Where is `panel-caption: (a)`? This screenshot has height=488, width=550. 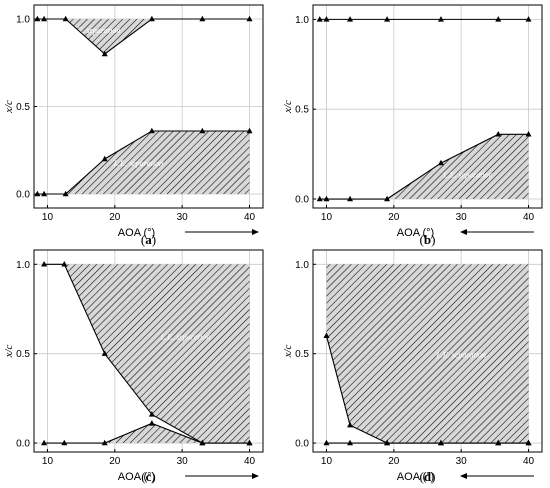
panel-caption: (a) is located at coordinates (148, 239).